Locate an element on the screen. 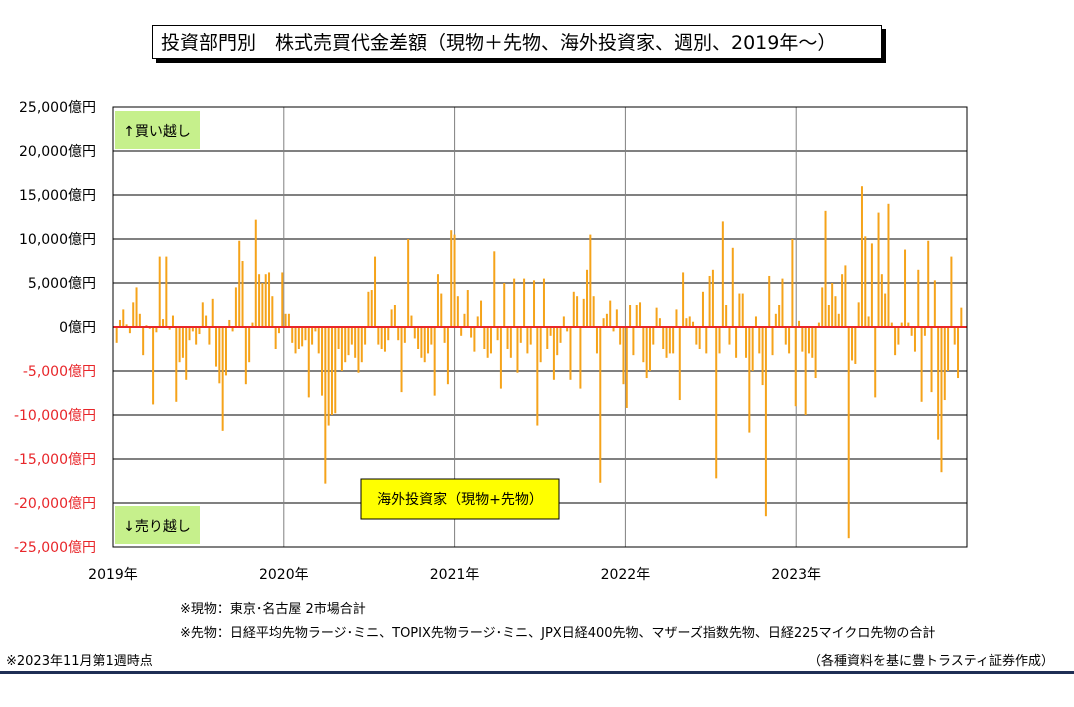 The width and height of the screenshot is (1074, 707). y-tick-label: -15,000億円 is located at coordinates (55, 460).